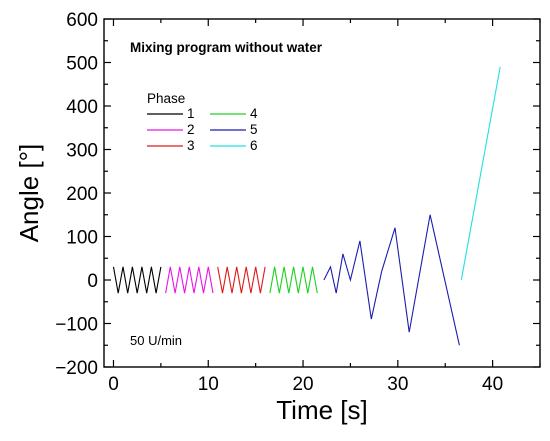  I want to click on legend: Phase 123 456, so click(202, 122).